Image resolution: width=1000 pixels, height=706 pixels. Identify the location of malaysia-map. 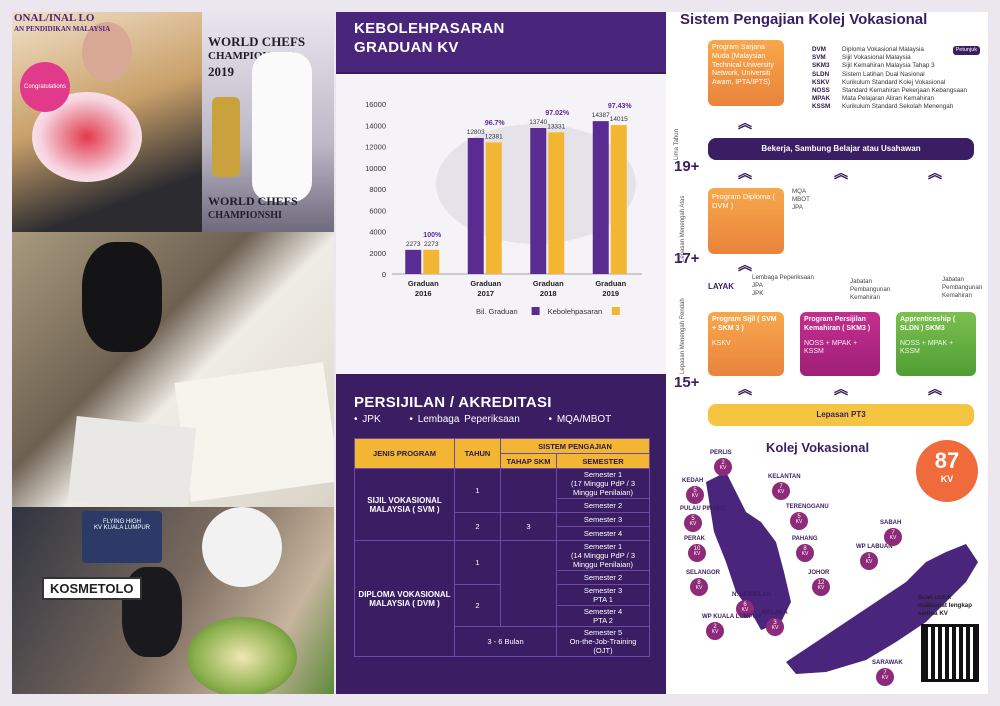
(842, 573).